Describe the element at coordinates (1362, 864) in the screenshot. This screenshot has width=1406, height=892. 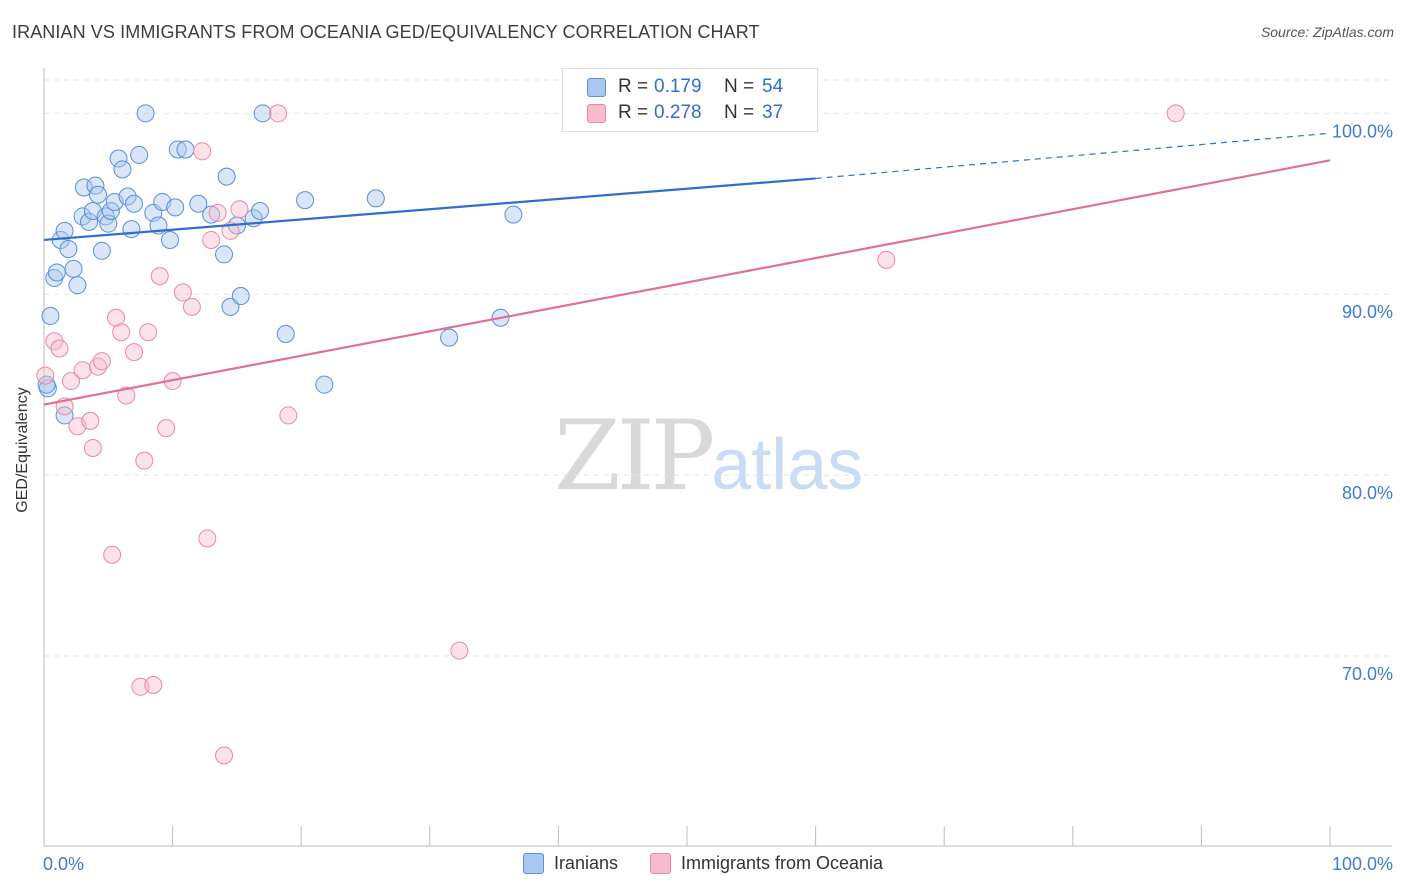
I see `x-tick-label: 100.0%` at that location.